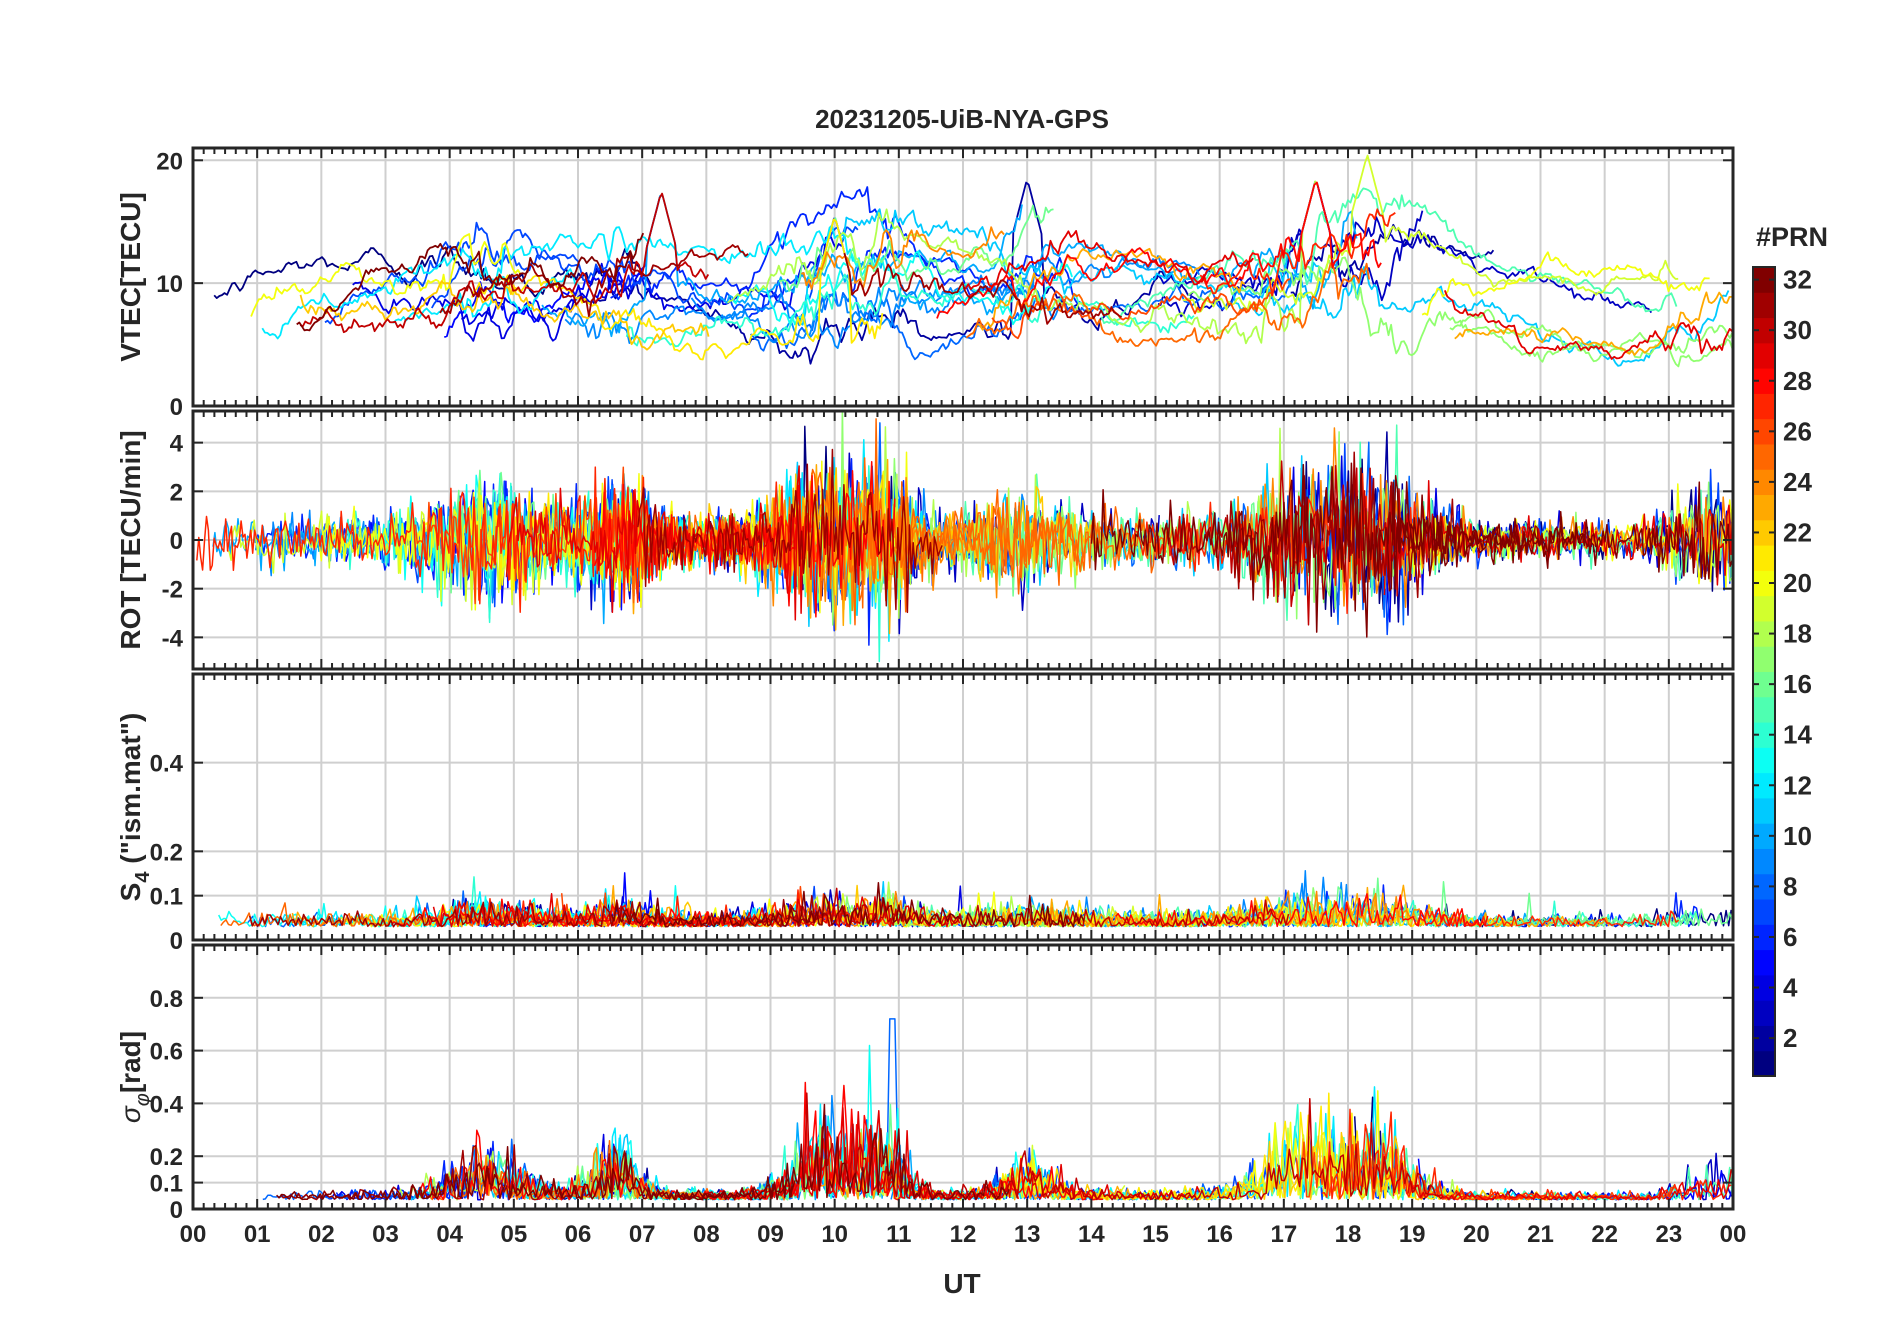  What do you see at coordinates (963, 1234) in the screenshot?
I see `x-tick-label: 12` at bounding box center [963, 1234].